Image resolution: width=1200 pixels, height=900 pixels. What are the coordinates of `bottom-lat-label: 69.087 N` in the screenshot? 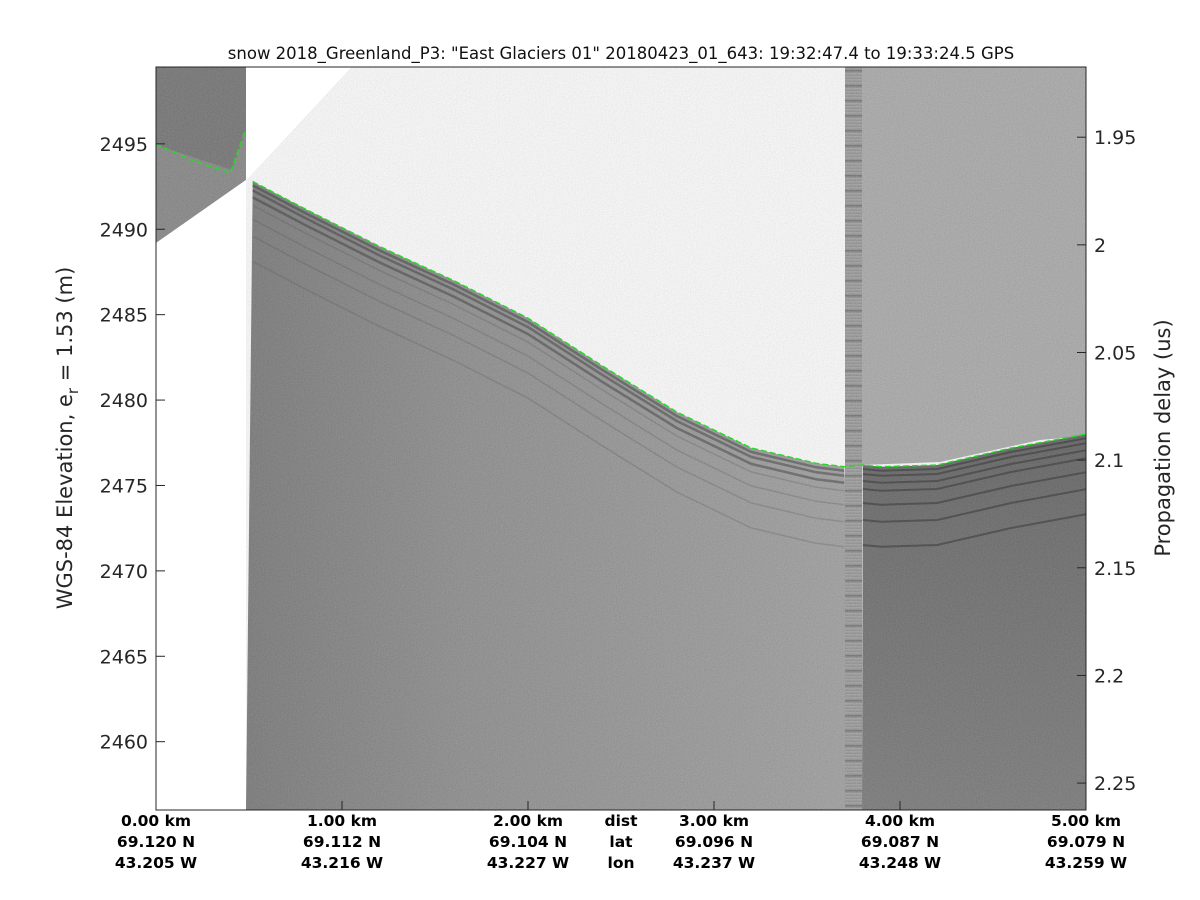 It's located at (900, 842).